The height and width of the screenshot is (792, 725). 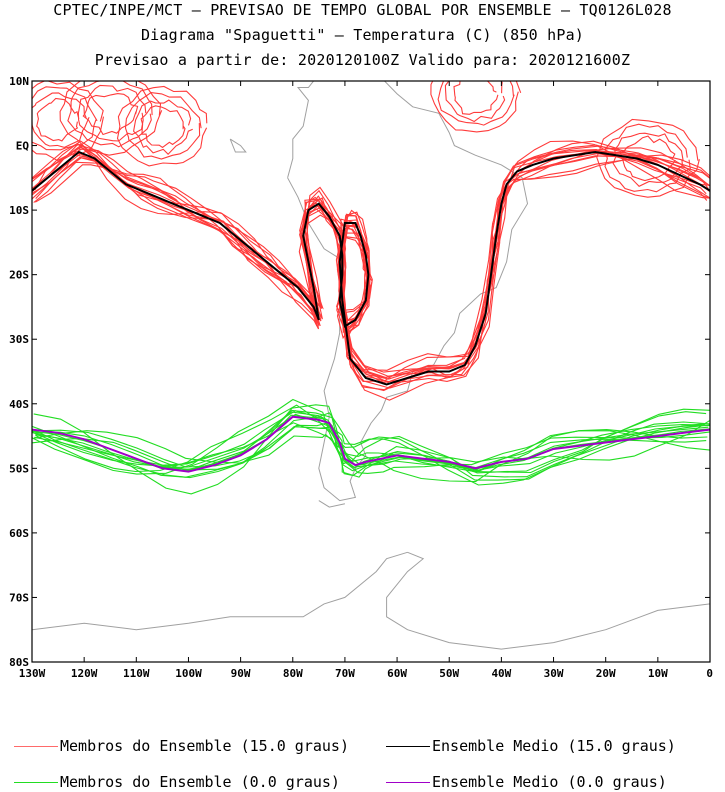 What do you see at coordinates (19, 275) in the screenshot?
I see `y-tick-label: 20S` at bounding box center [19, 275].